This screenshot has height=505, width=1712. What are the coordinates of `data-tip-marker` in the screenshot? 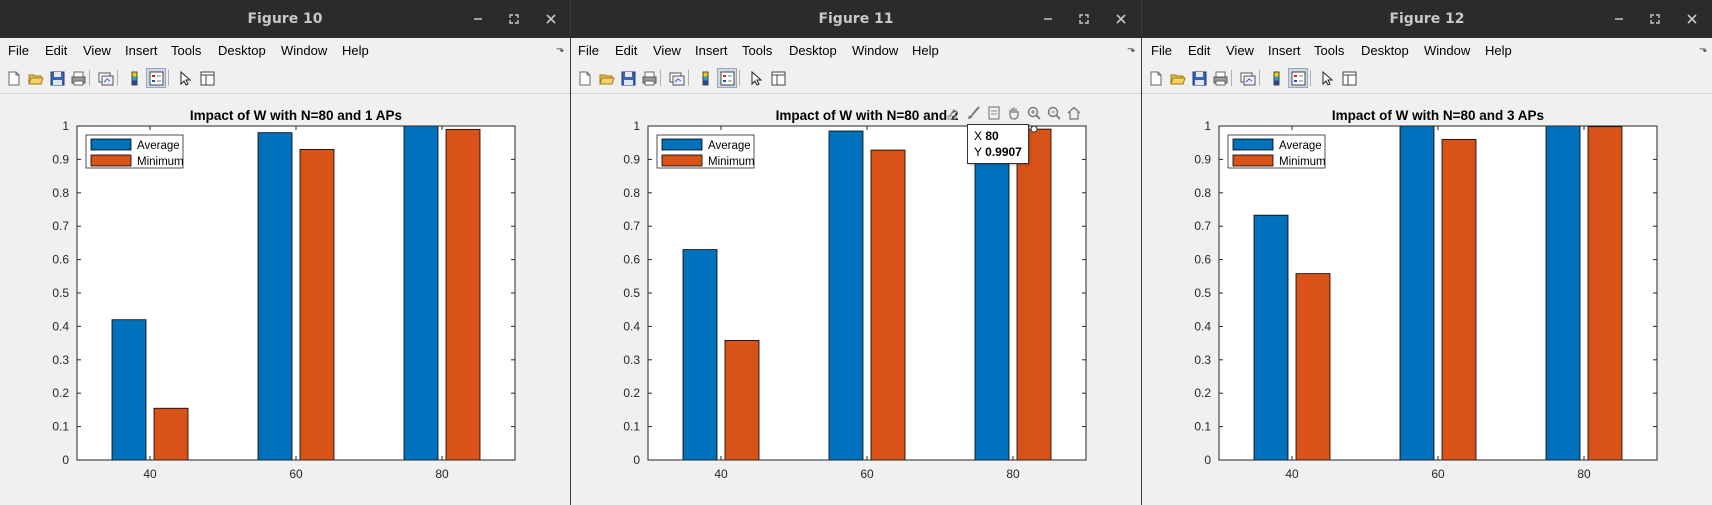 It's located at (1034, 129).